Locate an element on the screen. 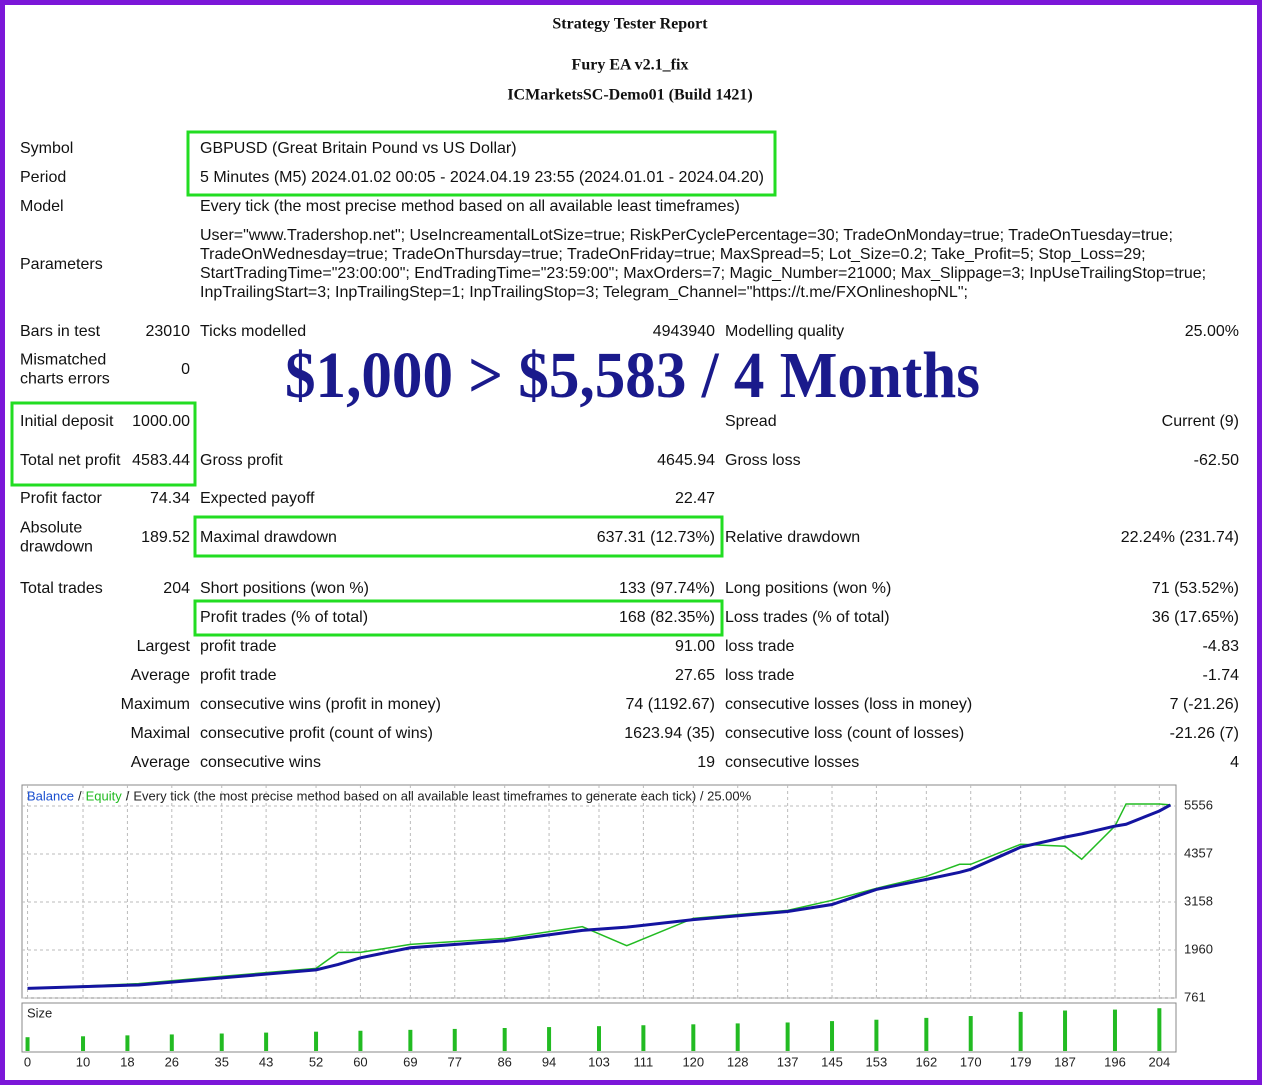 The image size is (1262, 1085). x-tick-label: 204 is located at coordinates (1160, 1061).